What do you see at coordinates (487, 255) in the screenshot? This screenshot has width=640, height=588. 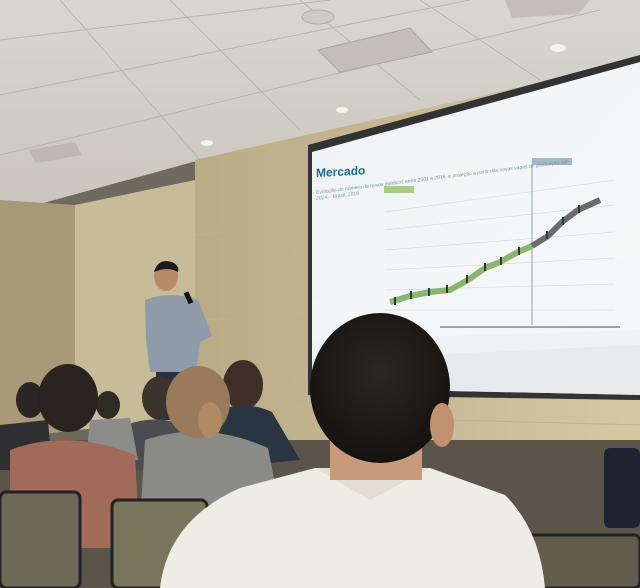 I see `chart-markers` at bounding box center [487, 255].